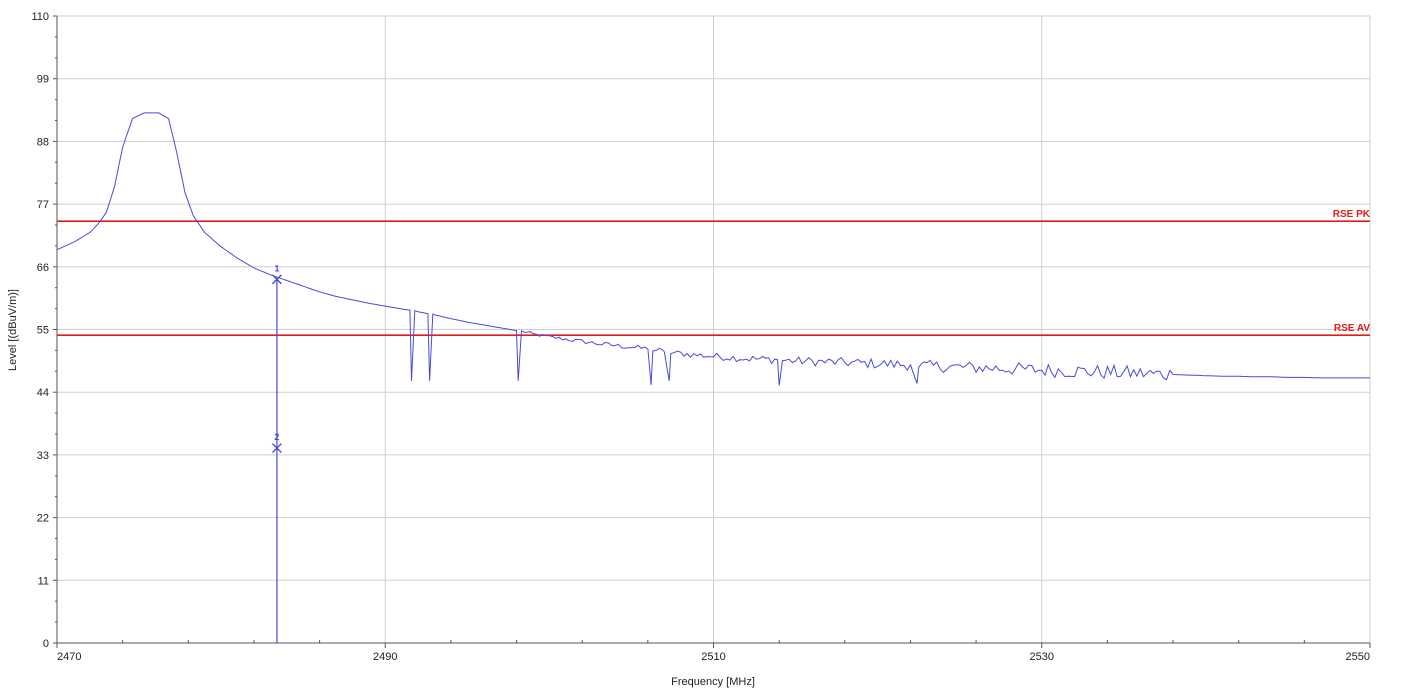 The image size is (1401, 693). Describe the element at coordinates (1352, 214) in the screenshot. I see `limit-line-label: RSE PK` at that location.